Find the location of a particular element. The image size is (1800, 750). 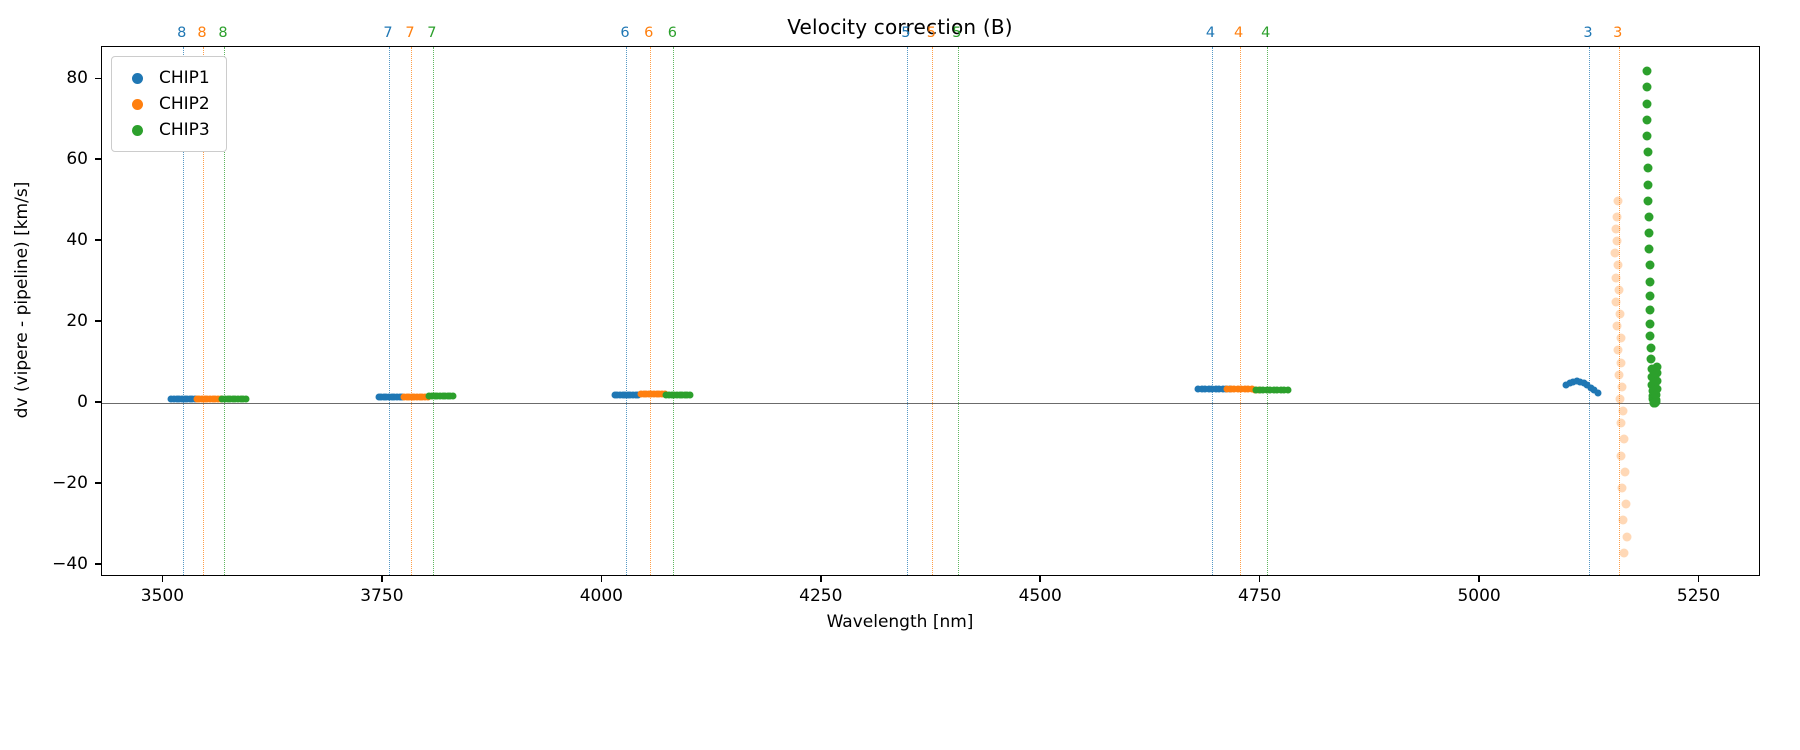

x-axis-label: Wavelength [nm] is located at coordinates (900, 622).